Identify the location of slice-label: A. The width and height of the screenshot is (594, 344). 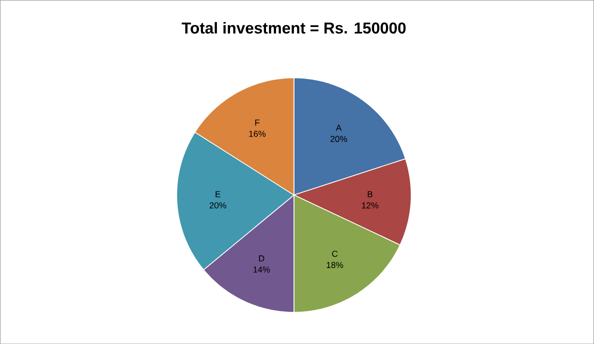
(339, 127).